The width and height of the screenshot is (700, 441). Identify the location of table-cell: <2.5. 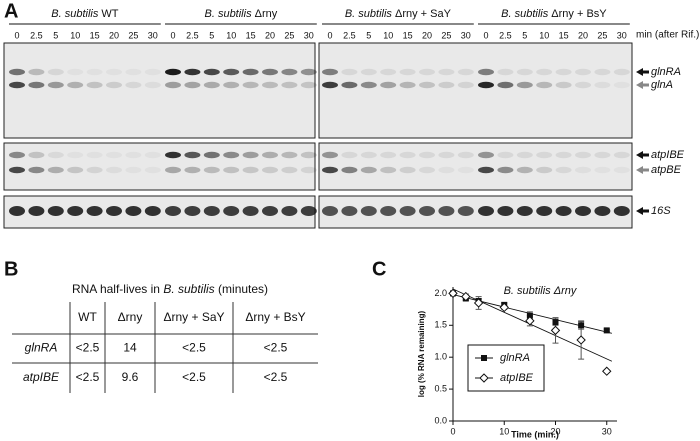
(194, 377).